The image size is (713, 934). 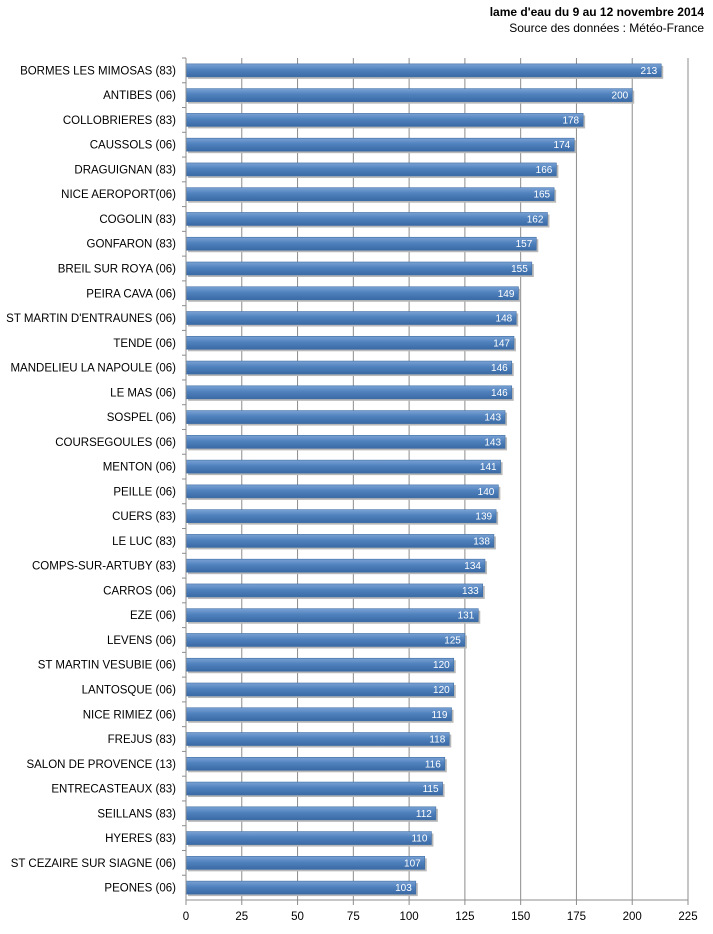 What do you see at coordinates (431, 789) in the screenshot?
I see `bar-value-label: 115` at bounding box center [431, 789].